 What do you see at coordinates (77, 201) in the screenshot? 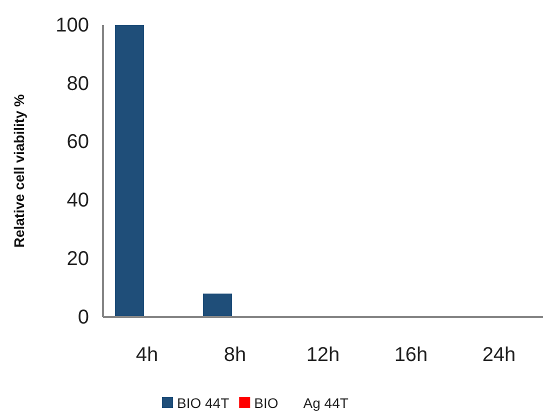
I see `y-tick-label: 40` at bounding box center [77, 201].